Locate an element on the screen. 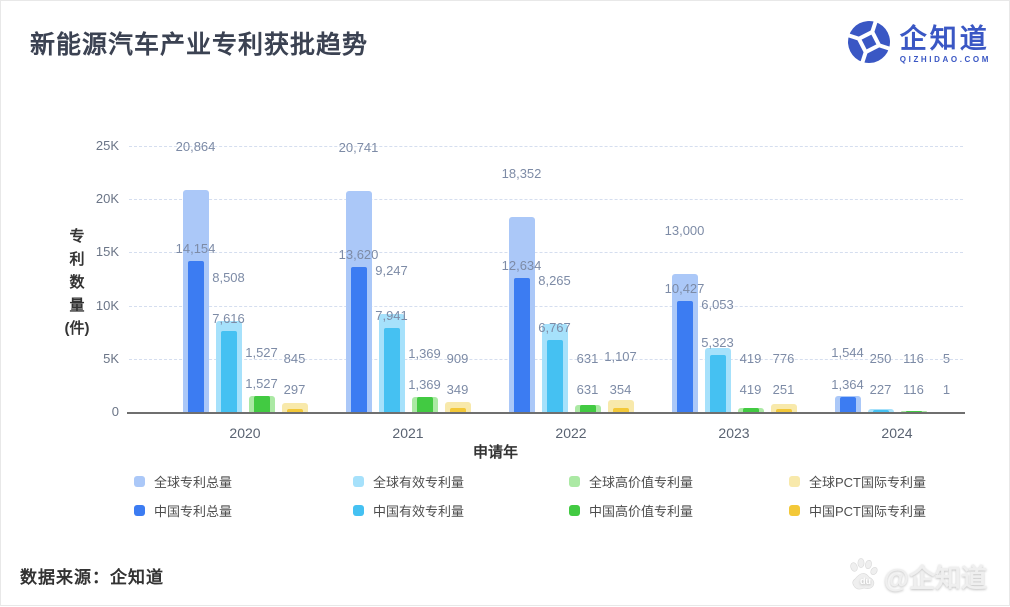 This screenshot has width=1010, height=607. bar-value-label: 10,427 is located at coordinates (685, 289).